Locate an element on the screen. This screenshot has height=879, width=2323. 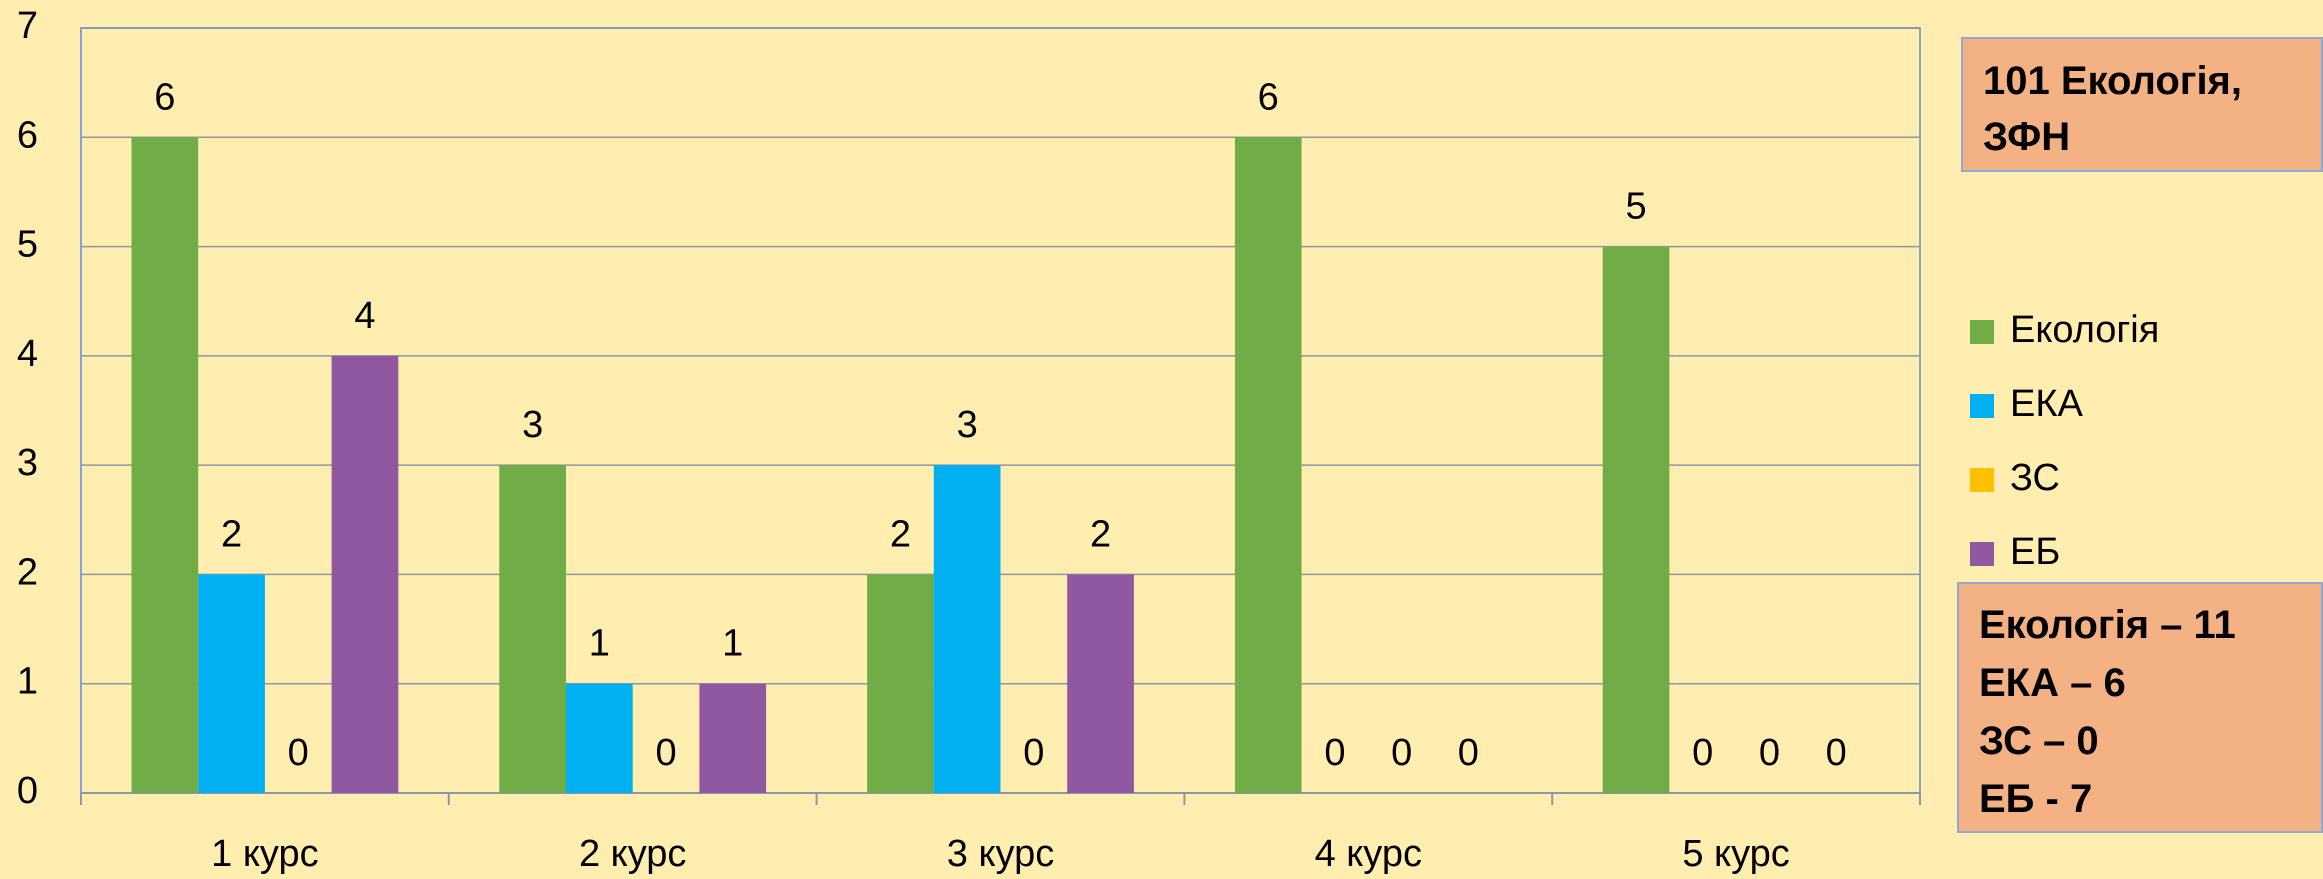
data-label: 5 is located at coordinates (1635, 207).